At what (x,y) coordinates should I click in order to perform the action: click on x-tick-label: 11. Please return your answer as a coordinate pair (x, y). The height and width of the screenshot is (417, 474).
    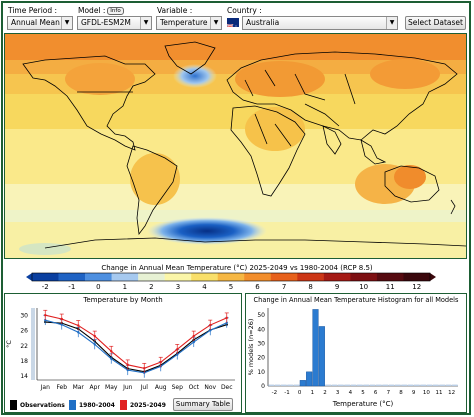
    Looking at the image, I should click on (439, 393).